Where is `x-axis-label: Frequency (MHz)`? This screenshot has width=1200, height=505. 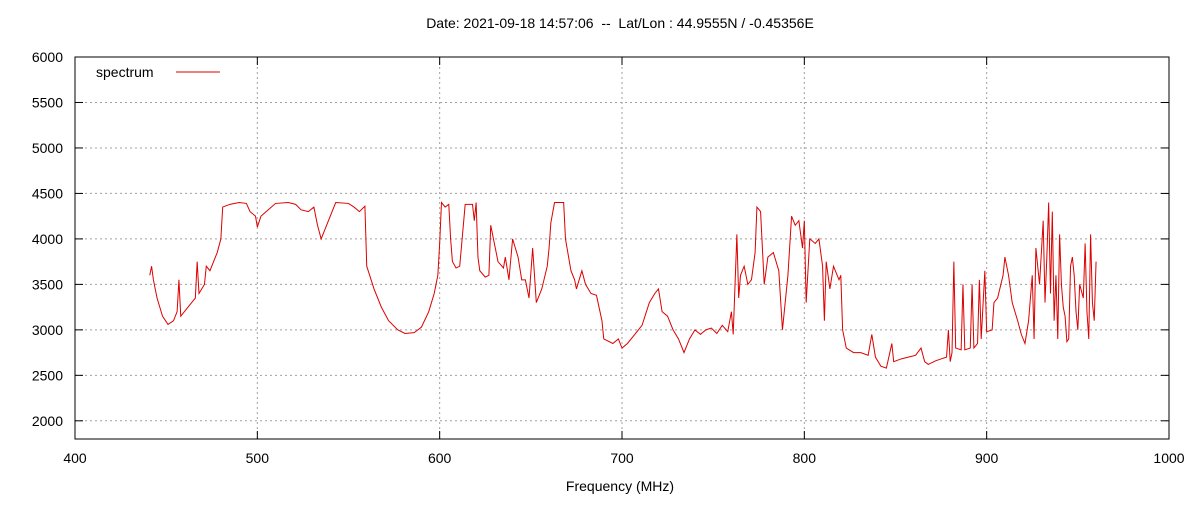 x-axis-label: Frequency (MHz) is located at coordinates (620, 486).